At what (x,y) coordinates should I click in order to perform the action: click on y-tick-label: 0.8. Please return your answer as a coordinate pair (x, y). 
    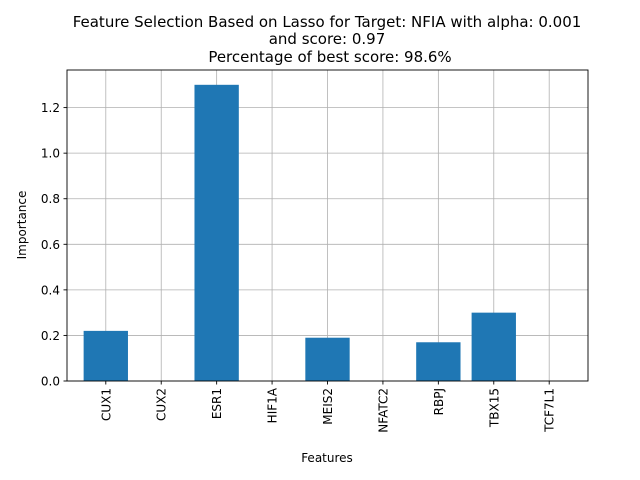
    Looking at the image, I should click on (50, 199).